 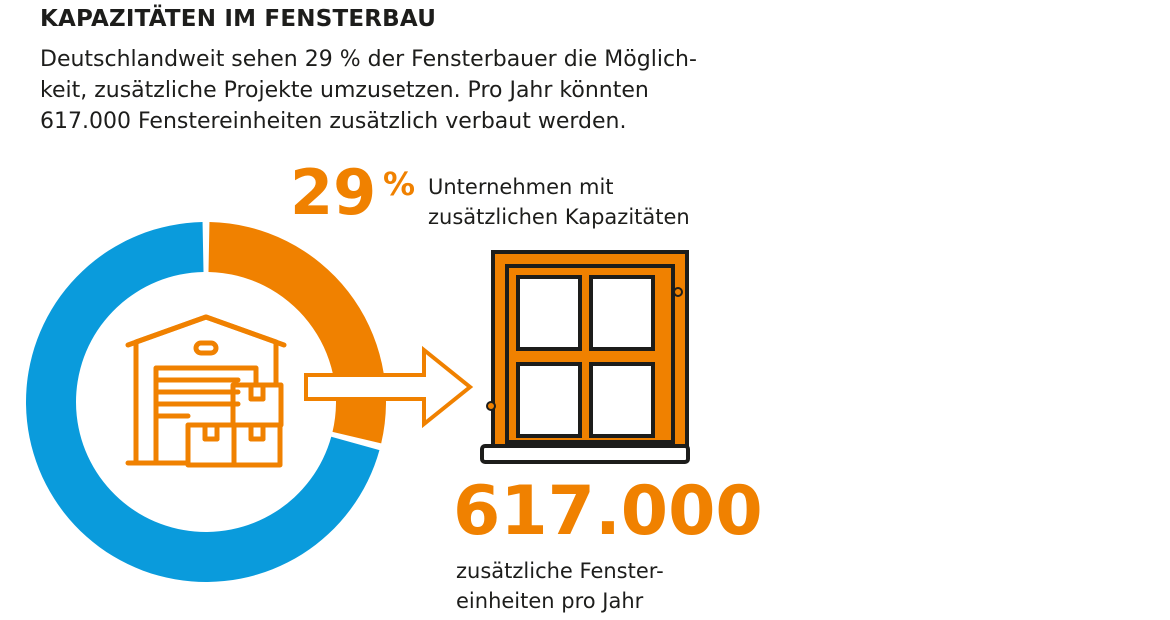 What do you see at coordinates (560, 586) in the screenshot?
I see `units-label: zusätzliche Fenster- einheiten pro Jahr` at bounding box center [560, 586].